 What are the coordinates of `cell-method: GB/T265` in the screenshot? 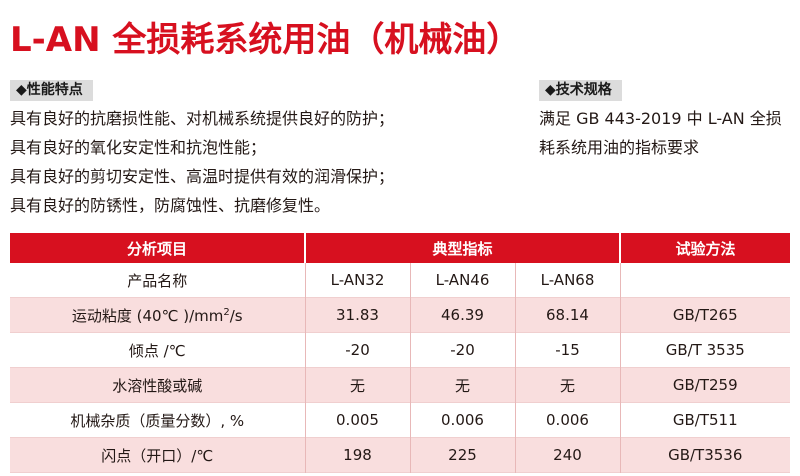 It's located at (704, 315).